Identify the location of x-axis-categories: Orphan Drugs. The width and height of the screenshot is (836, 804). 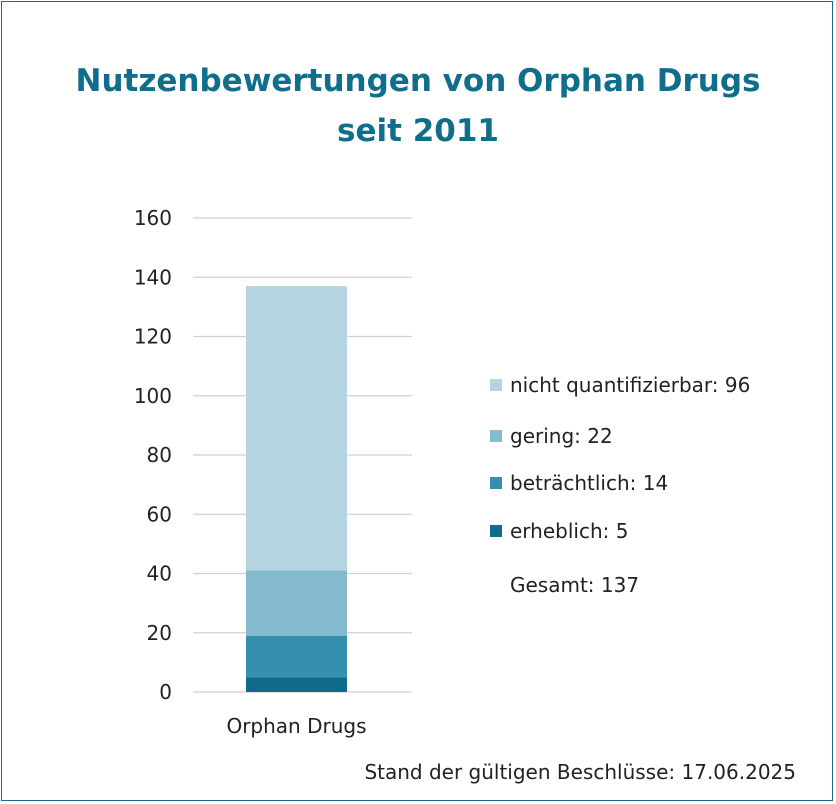
(296, 726).